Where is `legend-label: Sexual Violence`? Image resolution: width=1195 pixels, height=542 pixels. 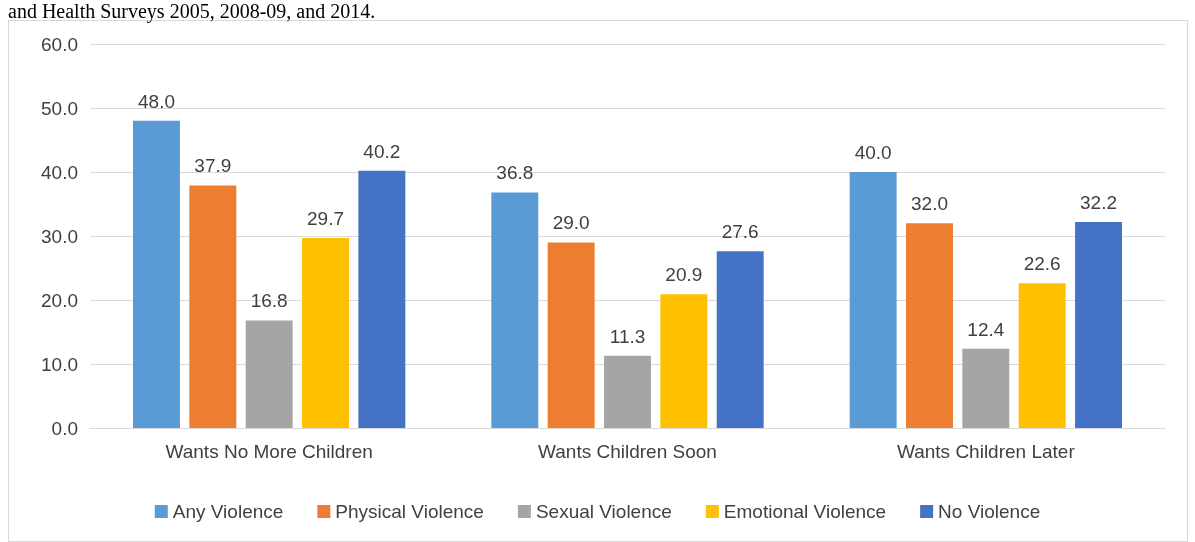 legend-label: Sexual Violence is located at coordinates (603, 511).